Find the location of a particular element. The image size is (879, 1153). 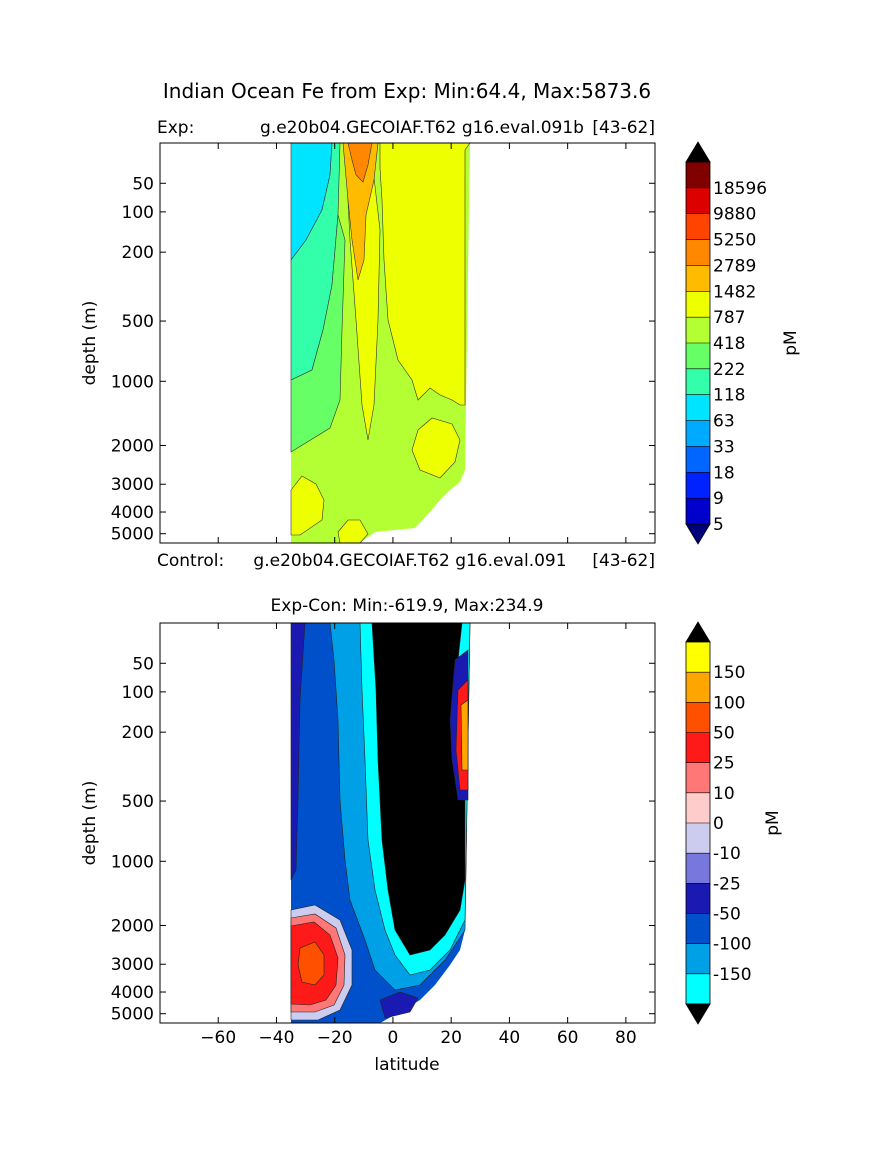

colorbar-tick-label: 9 is located at coordinates (718, 499).